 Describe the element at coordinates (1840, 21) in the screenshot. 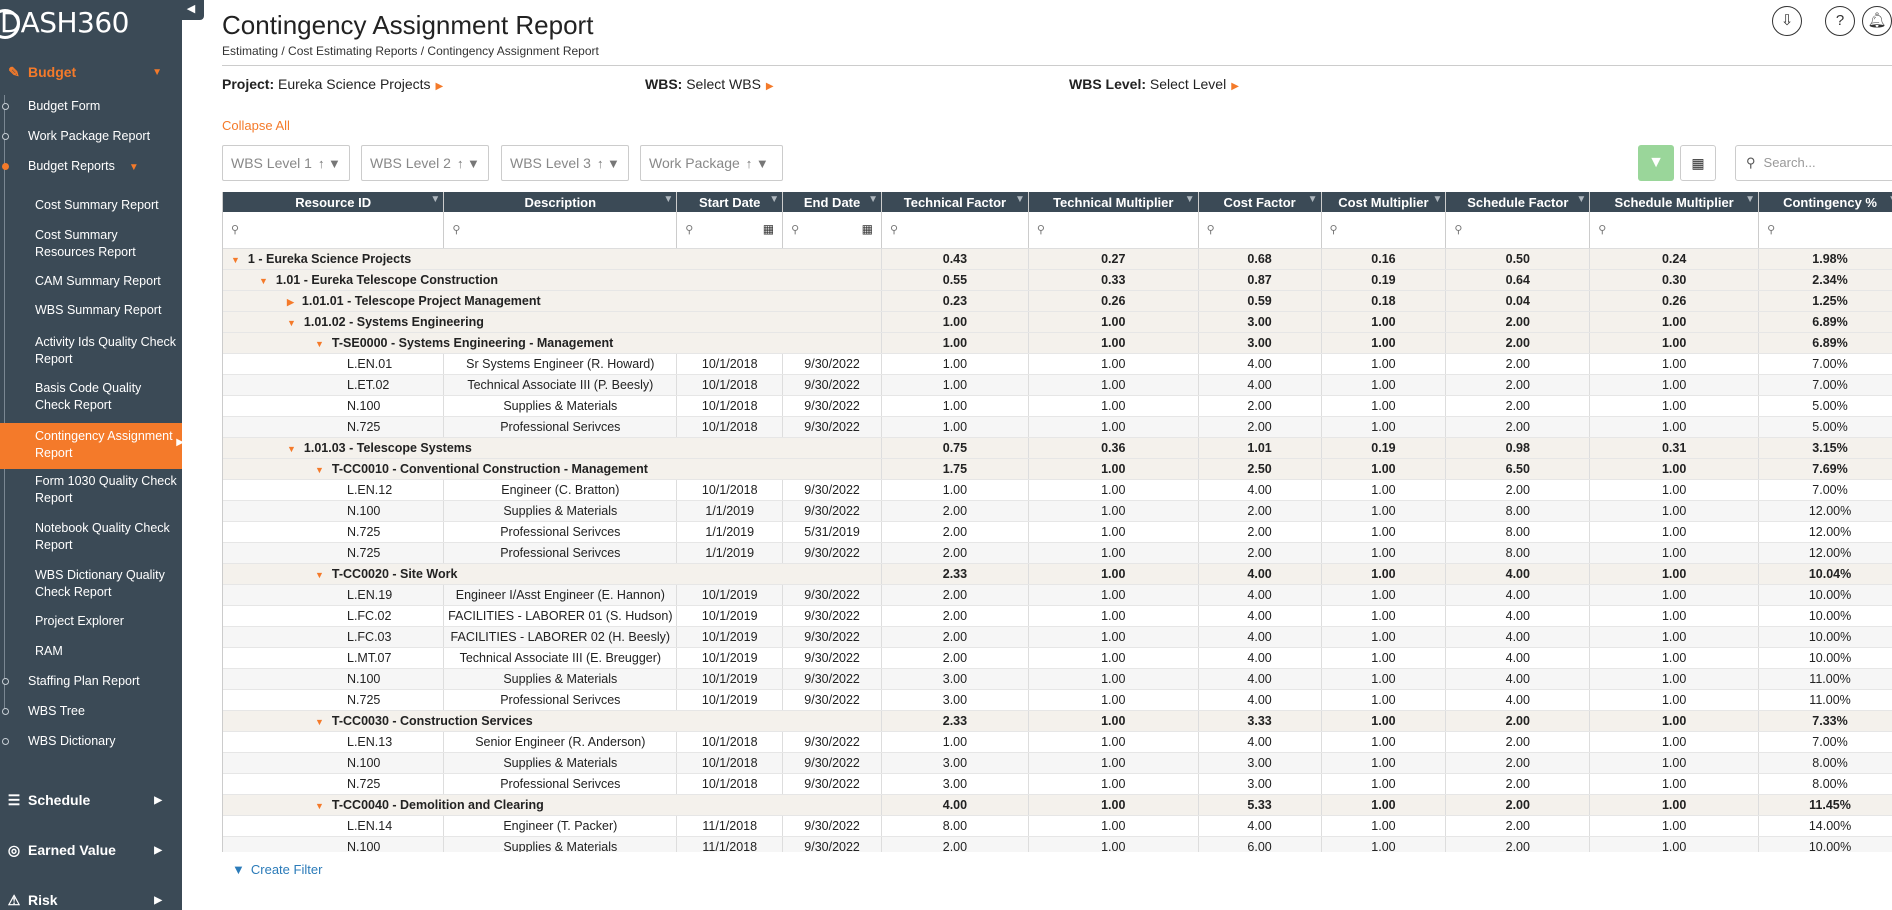

I see `help-button: ?` at that location.